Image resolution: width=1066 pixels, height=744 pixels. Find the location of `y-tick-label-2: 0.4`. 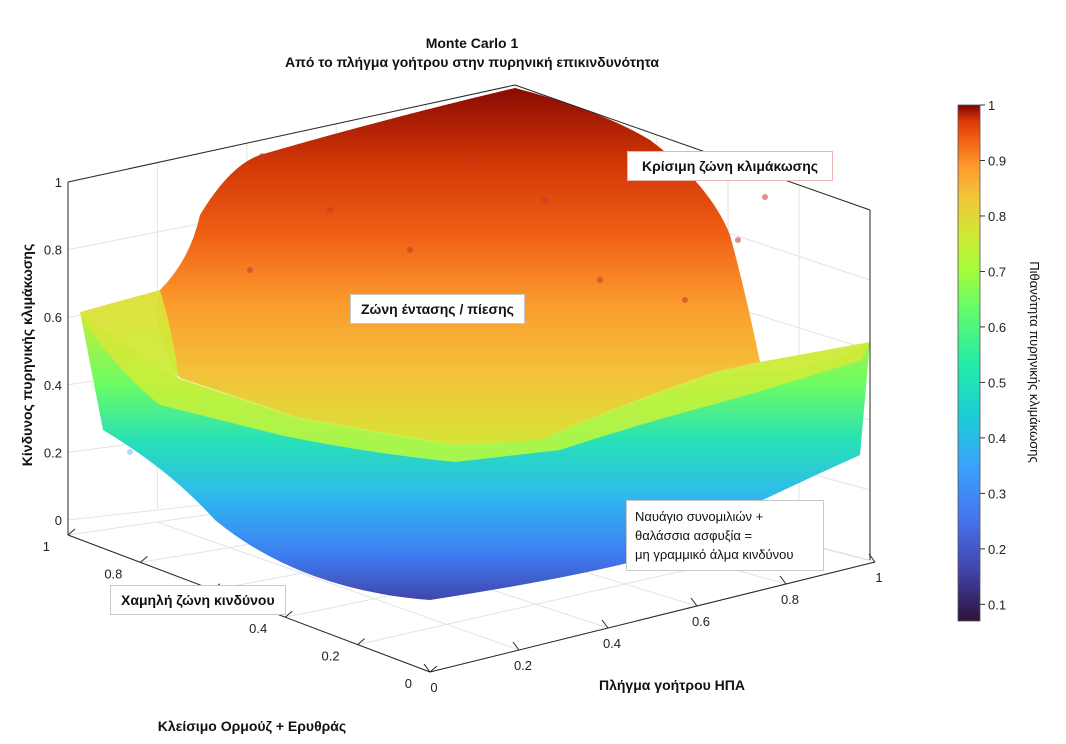

y-tick-label-2: 0.4 is located at coordinates (258, 628).